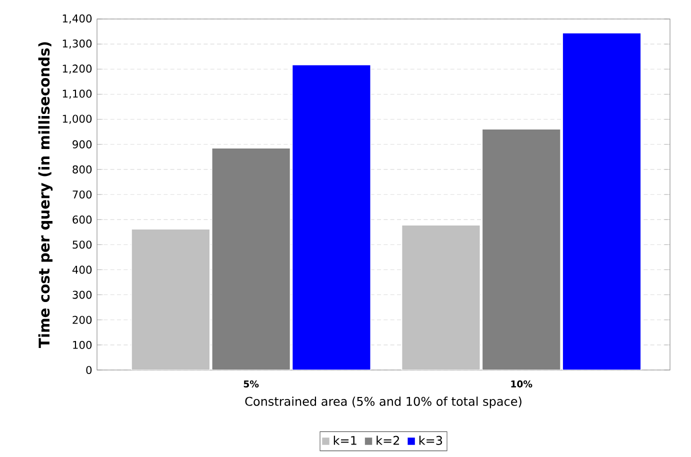  I want to click on x-axis-title: Constrained area (5% and 10% of total space), so click(383, 402).